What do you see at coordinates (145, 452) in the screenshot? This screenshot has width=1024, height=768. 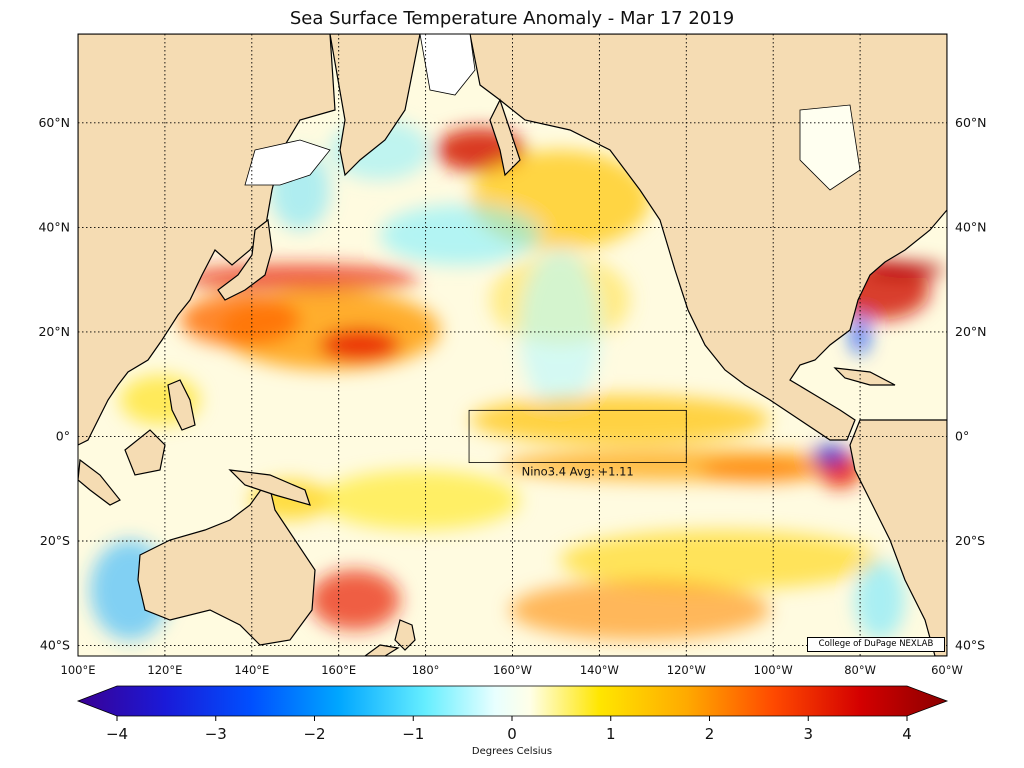 I see `borneo` at bounding box center [145, 452].